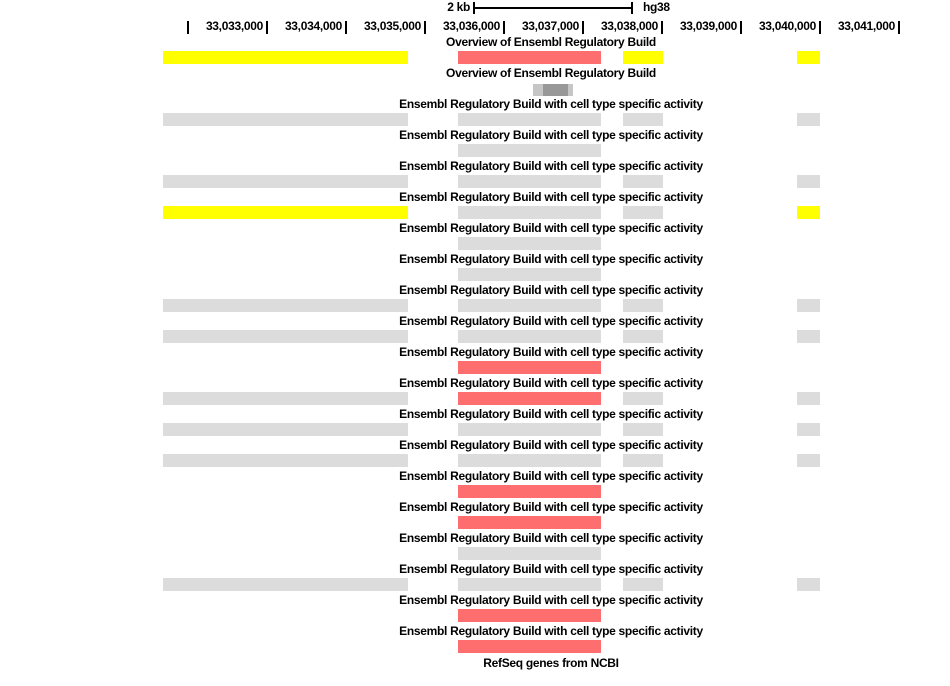 This screenshot has height=686, width=950. What do you see at coordinates (474, 8) in the screenshot?
I see `scale-bar-left-tick` at bounding box center [474, 8].